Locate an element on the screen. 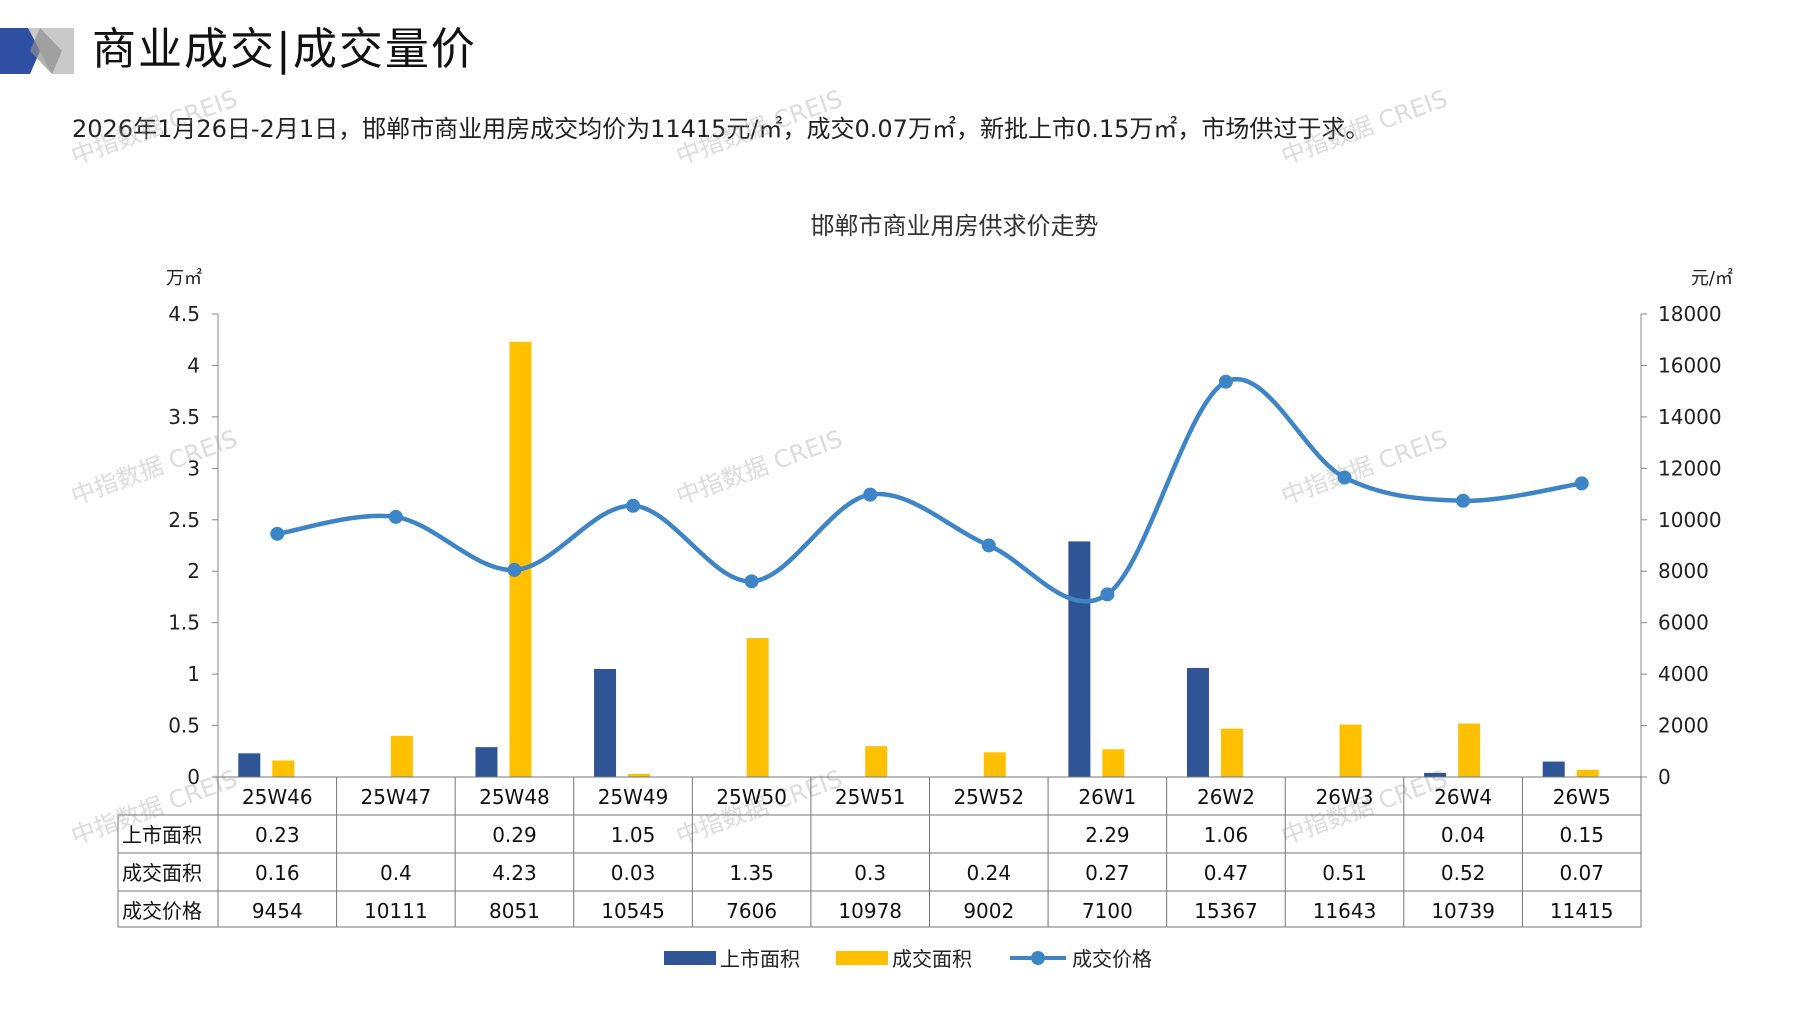 The image size is (1797, 1010). category-label: 25W48 is located at coordinates (514, 797).